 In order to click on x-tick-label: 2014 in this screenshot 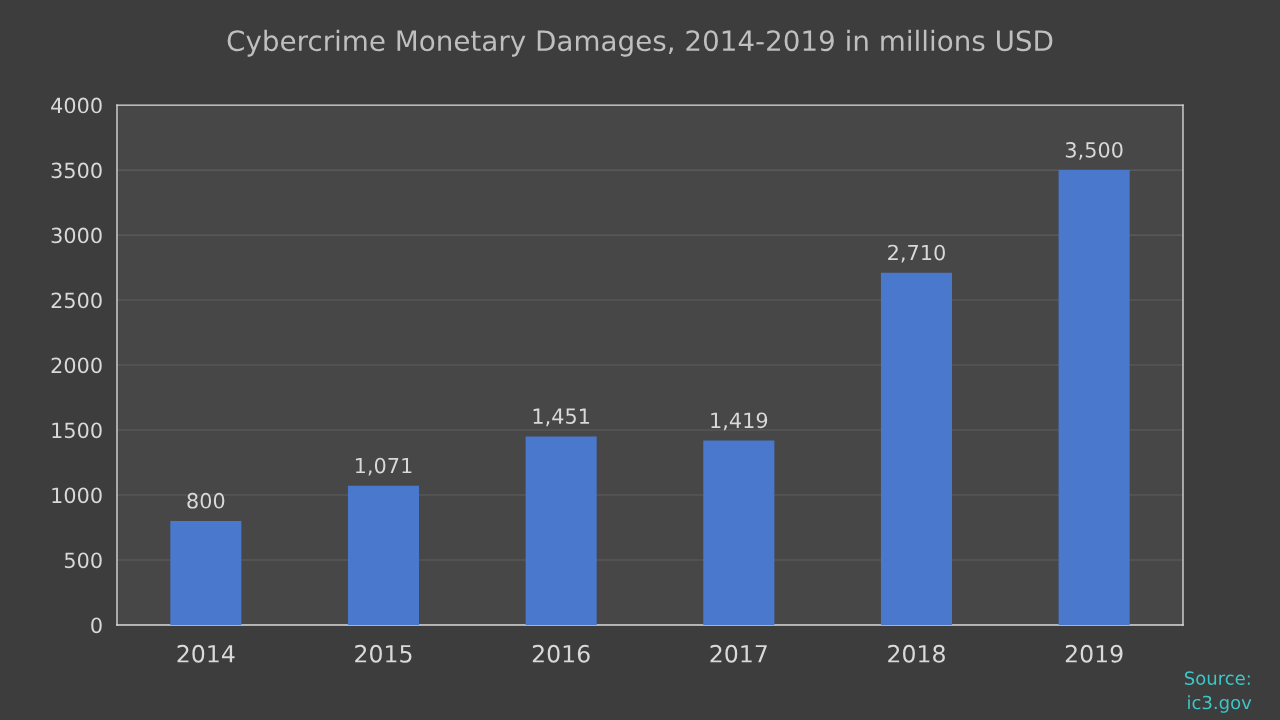, I will do `click(206, 653)`.